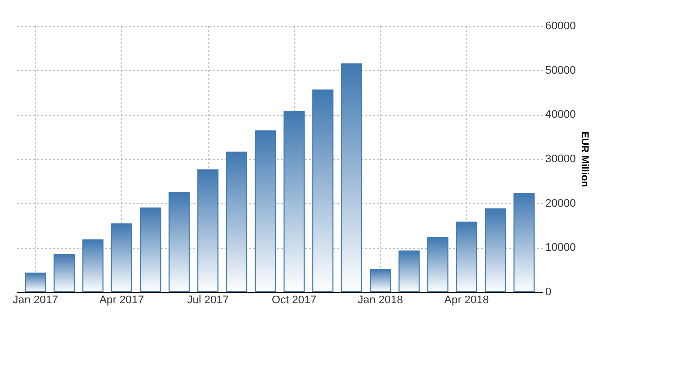  Describe the element at coordinates (294, 300) in the screenshot. I see `x-tick-label: Oct 2017` at that location.